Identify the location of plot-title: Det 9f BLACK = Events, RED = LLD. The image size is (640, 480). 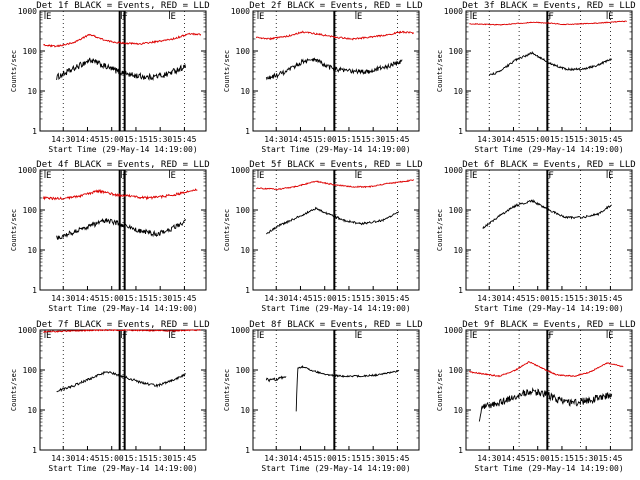
(548, 325).